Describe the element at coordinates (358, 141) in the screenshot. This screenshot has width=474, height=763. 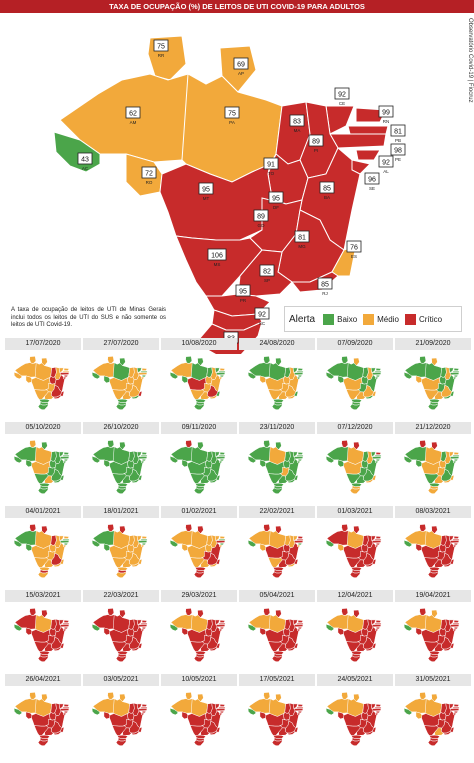
I see `state-pe` at that location.